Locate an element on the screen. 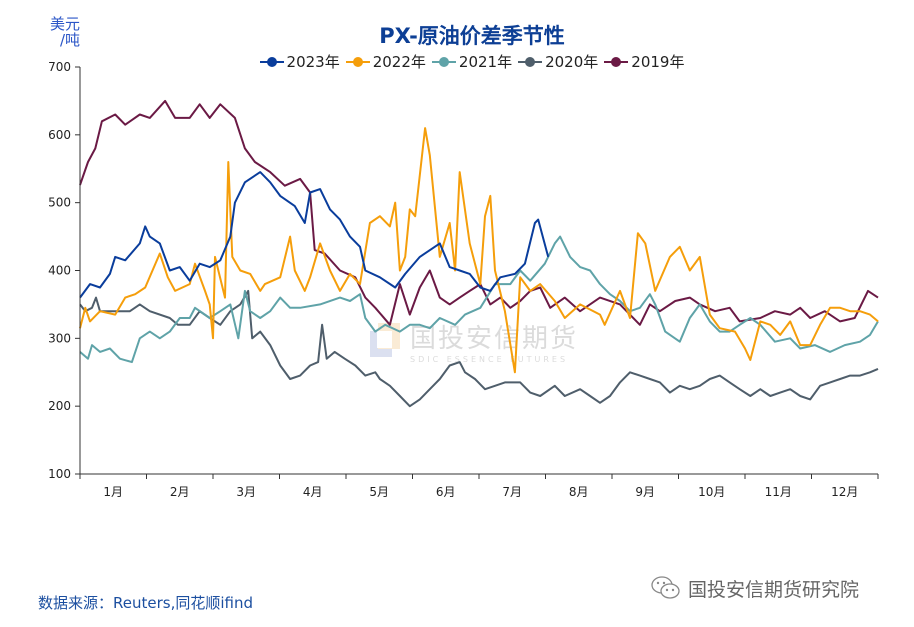  y-tick-label: 700 is located at coordinates (59, 67).